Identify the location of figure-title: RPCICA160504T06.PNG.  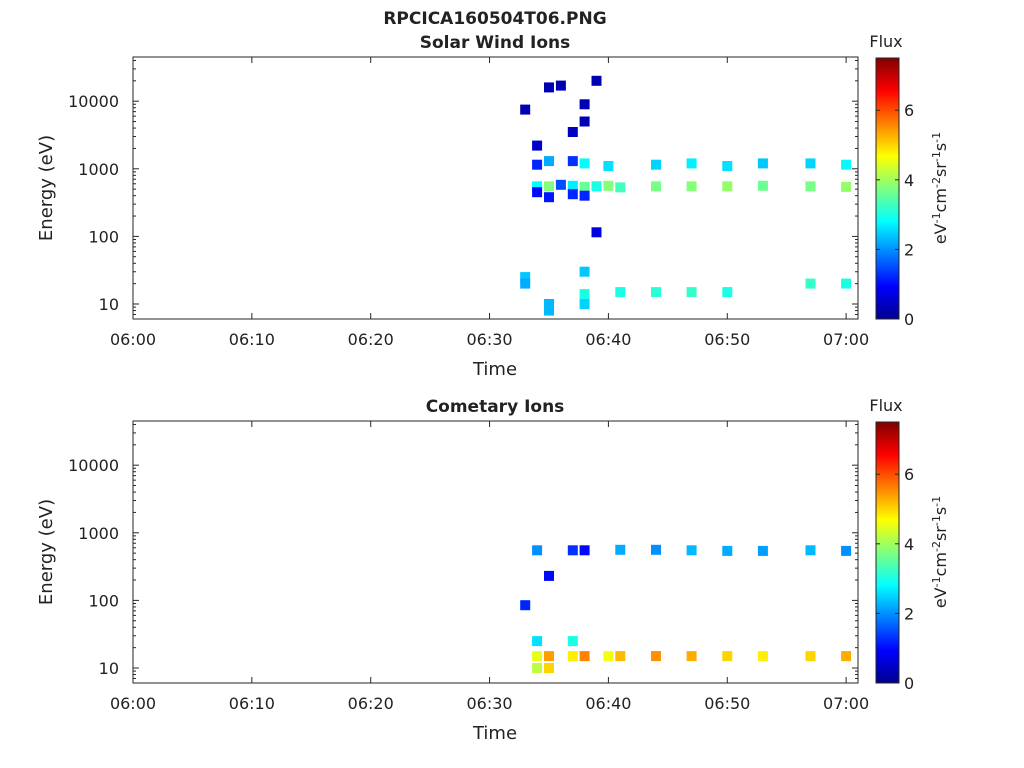
(494, 19).